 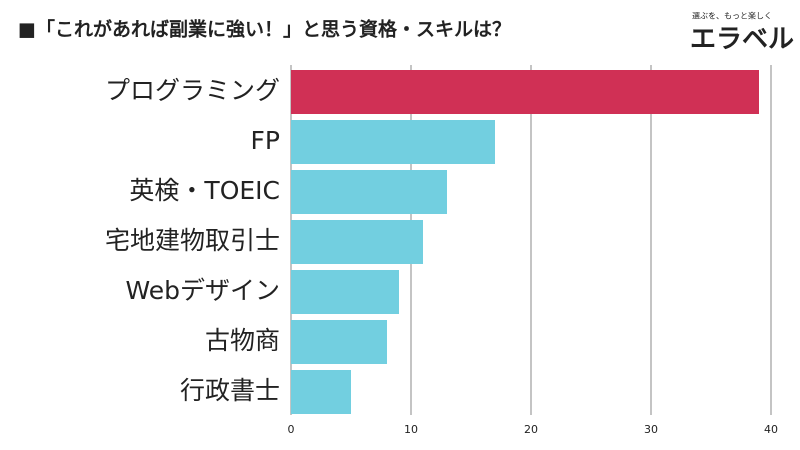 What do you see at coordinates (202, 290) in the screenshot?
I see `y-tick-label: Webデザイン` at bounding box center [202, 290].